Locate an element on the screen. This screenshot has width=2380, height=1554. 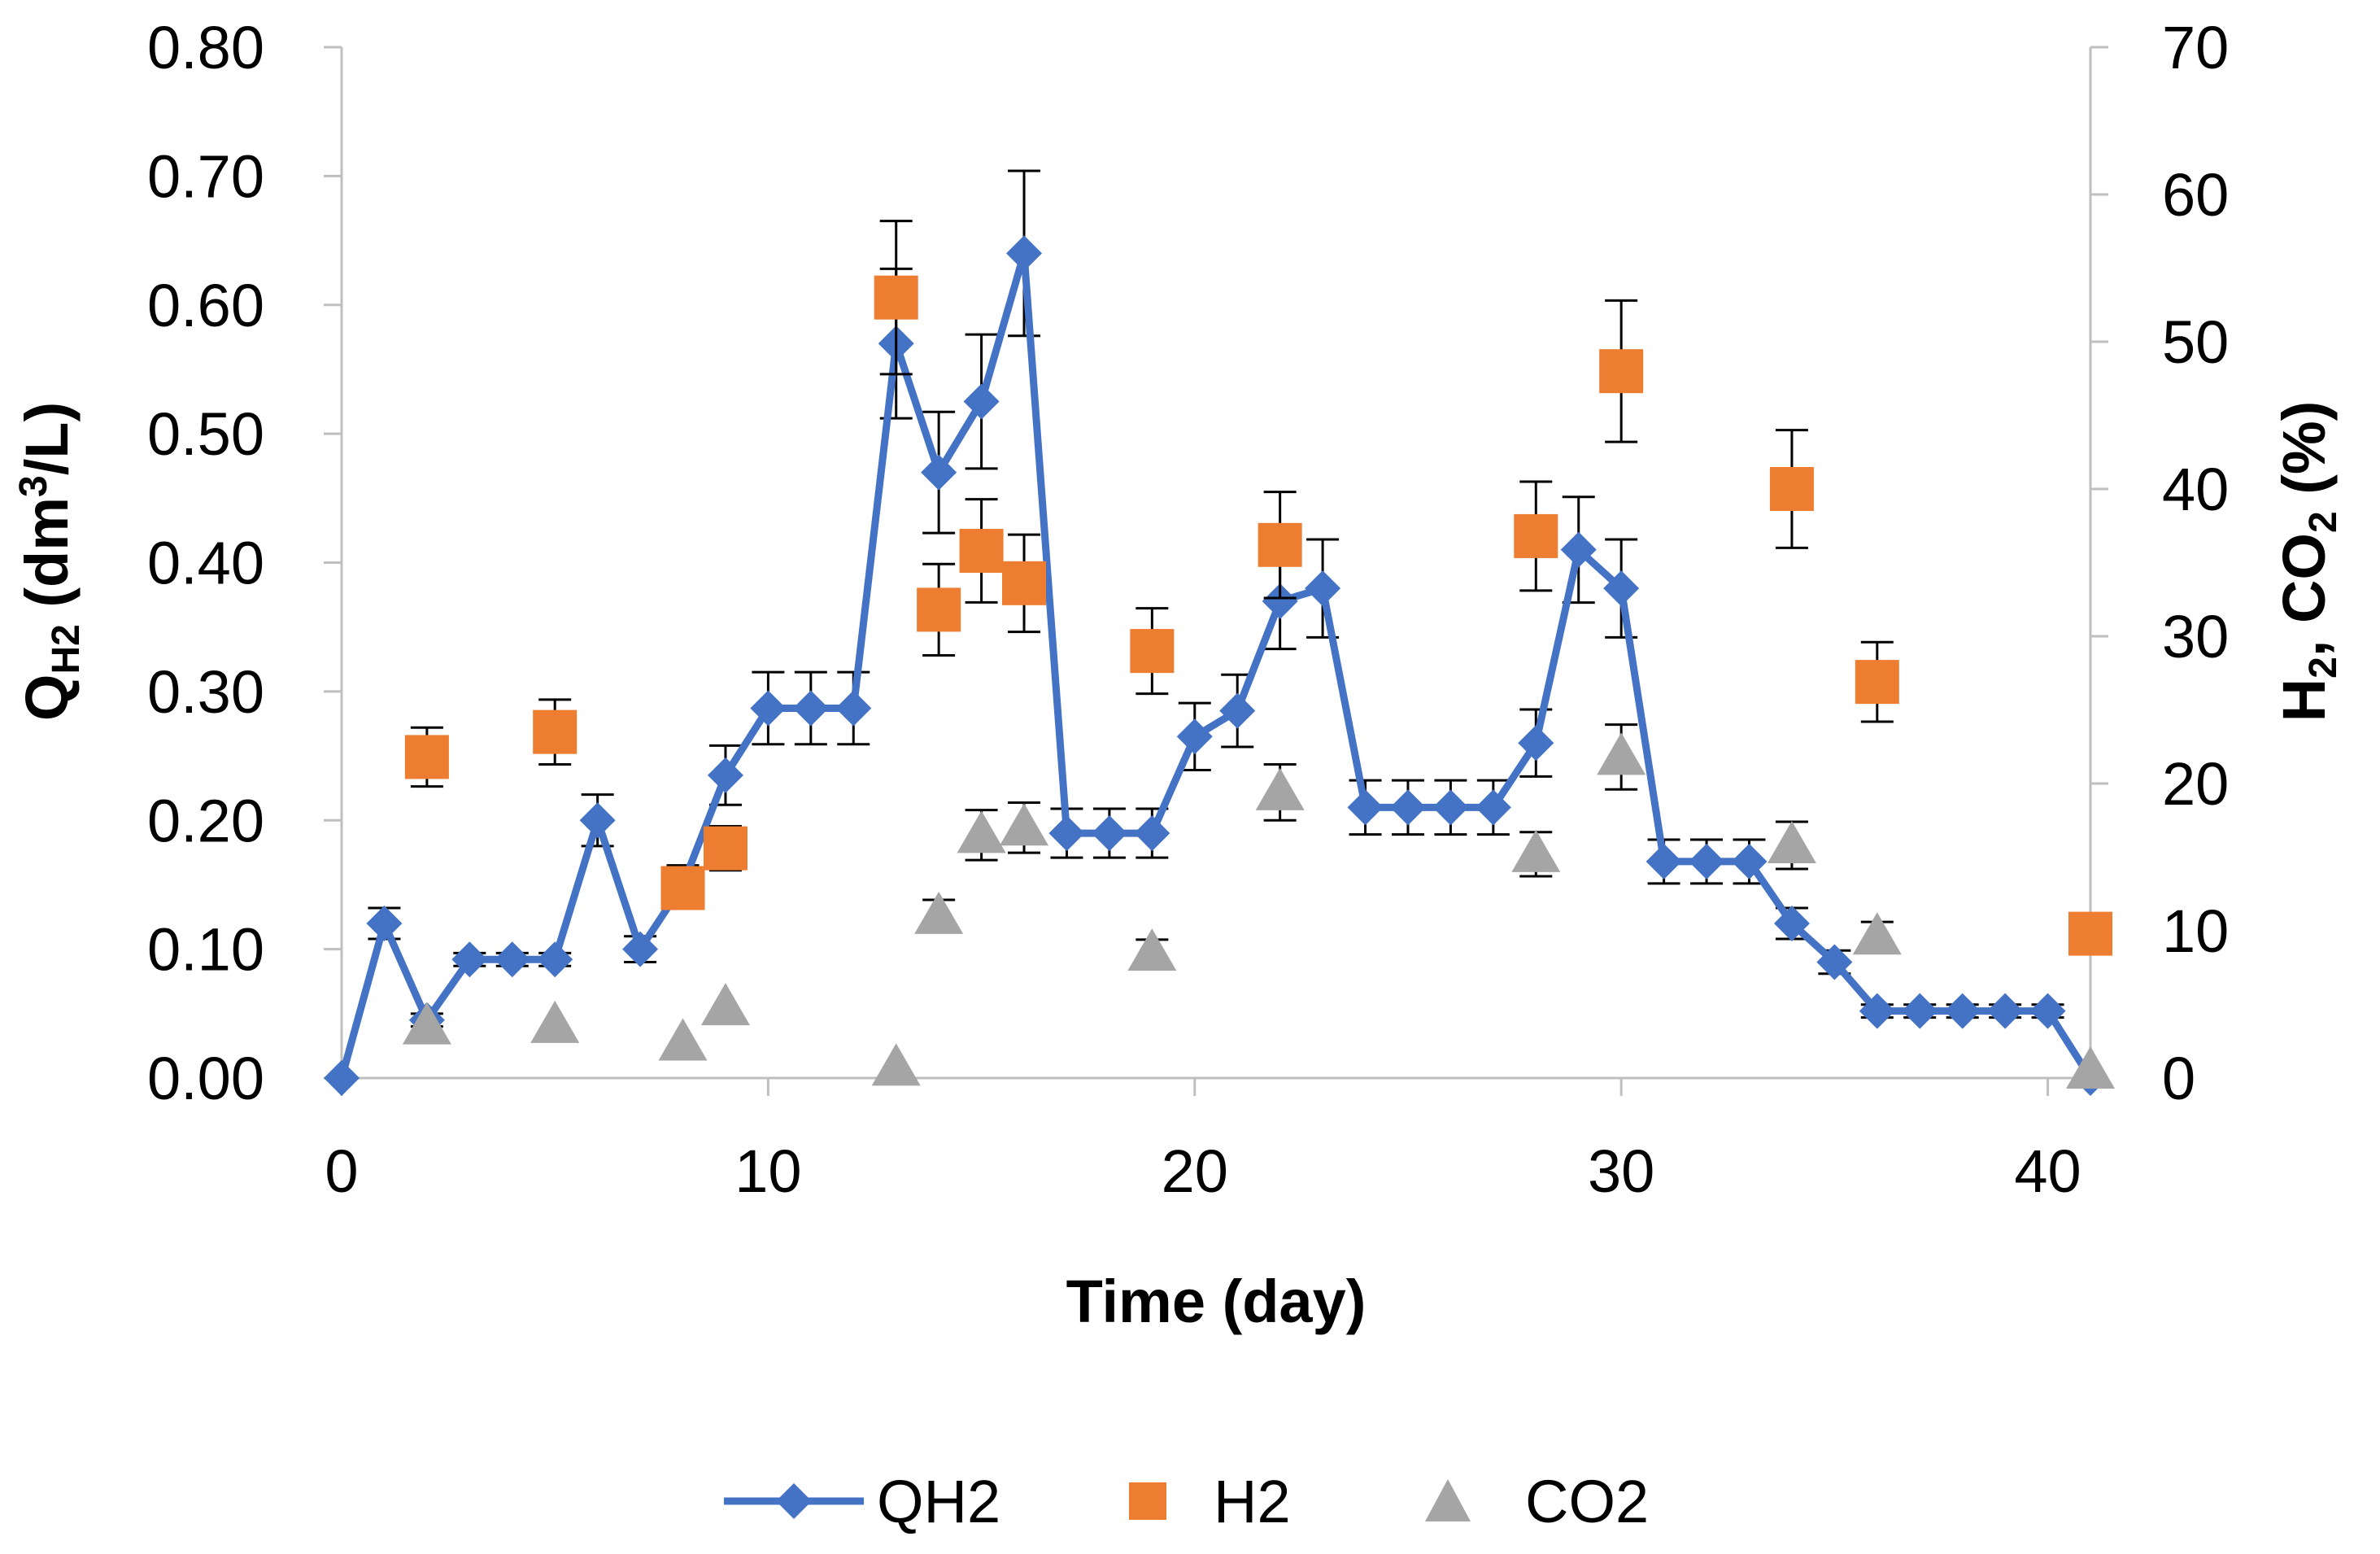
y-tick-label-right: 50 is located at coordinates (2195, 342).